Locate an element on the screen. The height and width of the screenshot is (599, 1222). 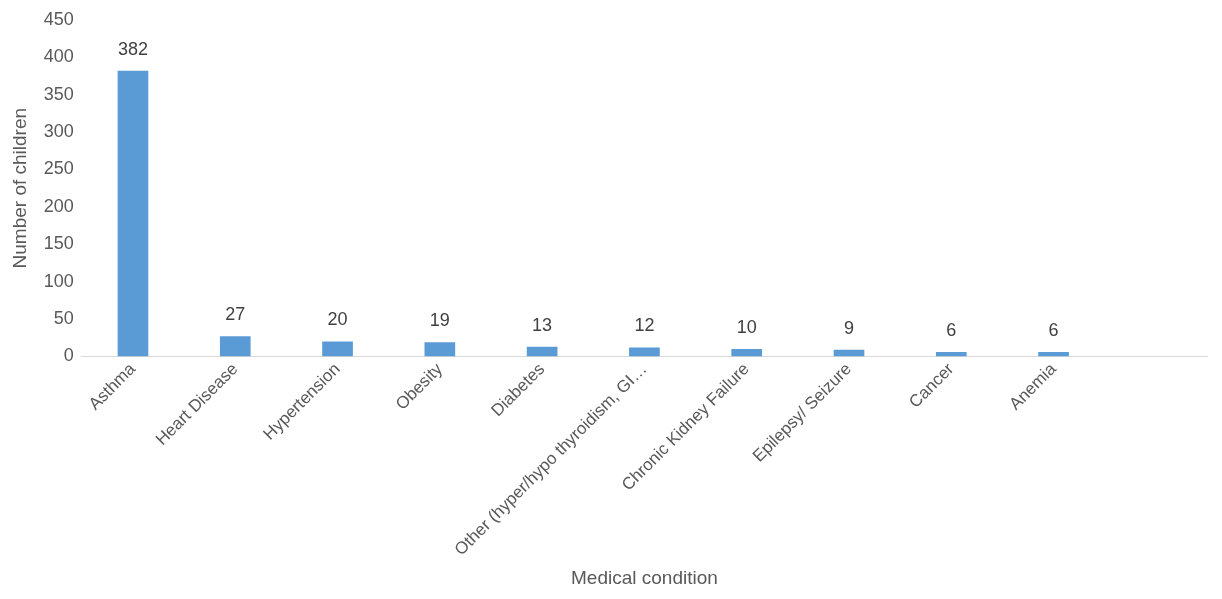
y-tick-label: 450 is located at coordinates (58, 18).